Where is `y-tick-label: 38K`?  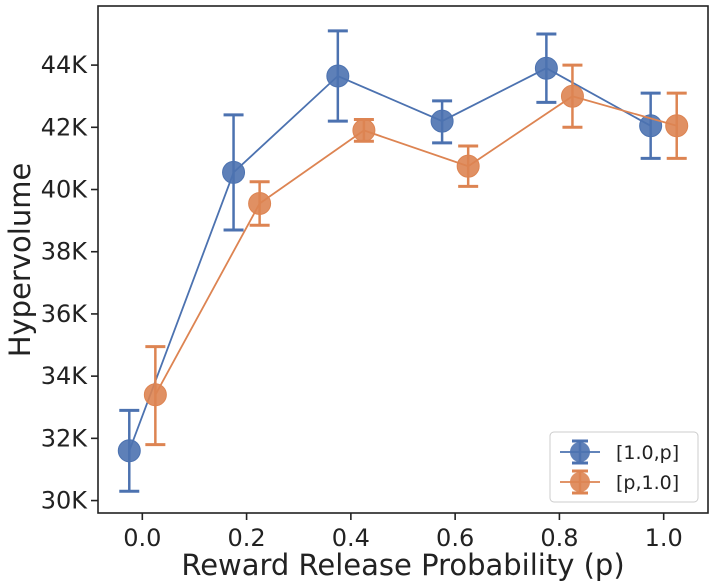
y-tick-label: 38K is located at coordinates (65, 252).